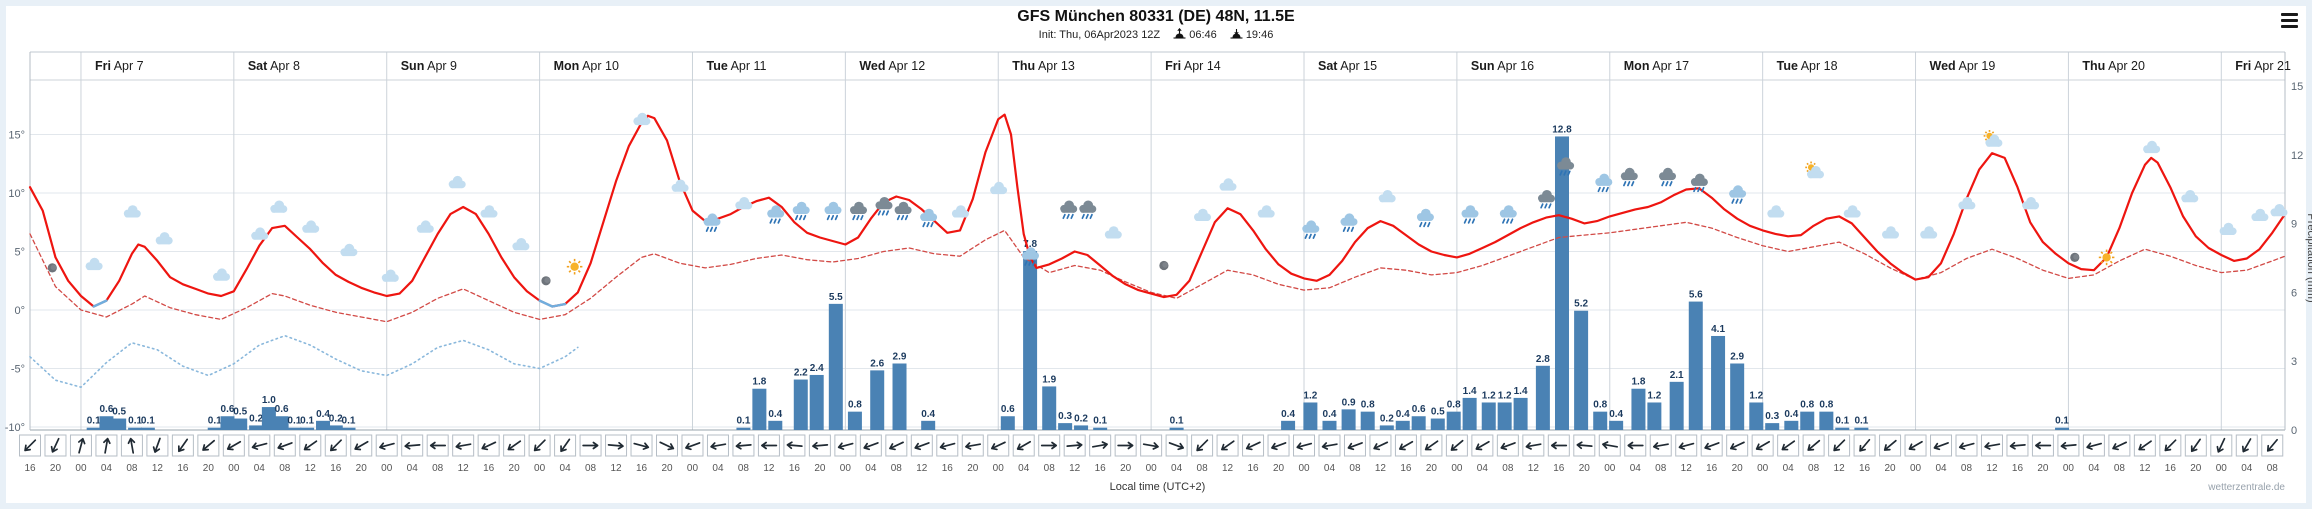 This screenshot has width=2312, height=509. I want to click on day-label: Sat Apr 15, so click(1347, 66).